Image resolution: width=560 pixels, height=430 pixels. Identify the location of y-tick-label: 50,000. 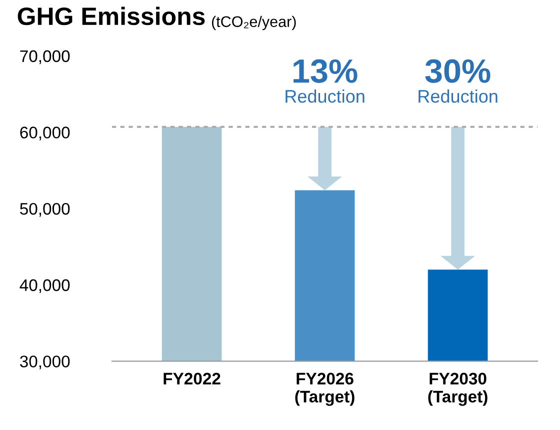
(45, 209).